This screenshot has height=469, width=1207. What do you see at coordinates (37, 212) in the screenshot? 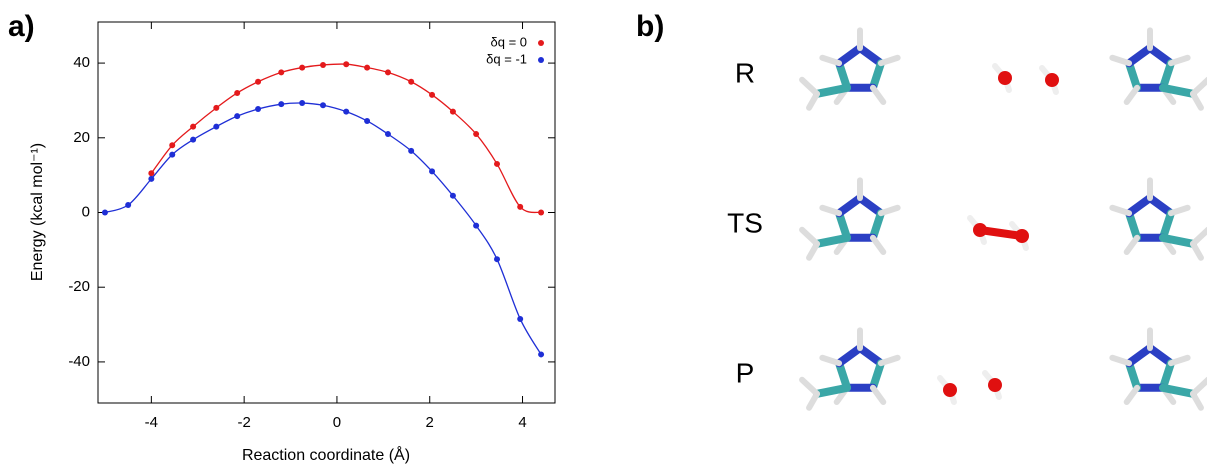
I see `y-axis-label: Energy (kcal mol⁻¹)` at bounding box center [37, 212].